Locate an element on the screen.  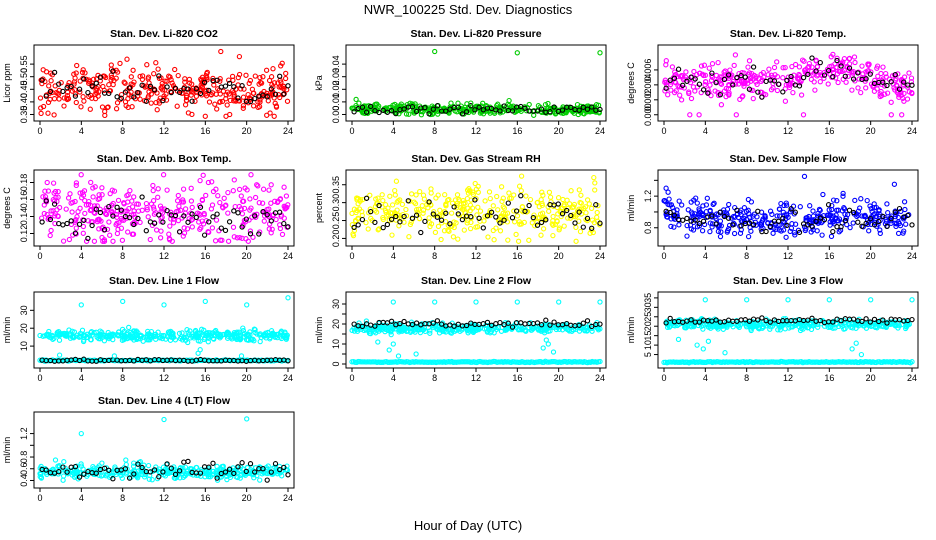
panel-5-reference-point is located at coordinates (508, 203).